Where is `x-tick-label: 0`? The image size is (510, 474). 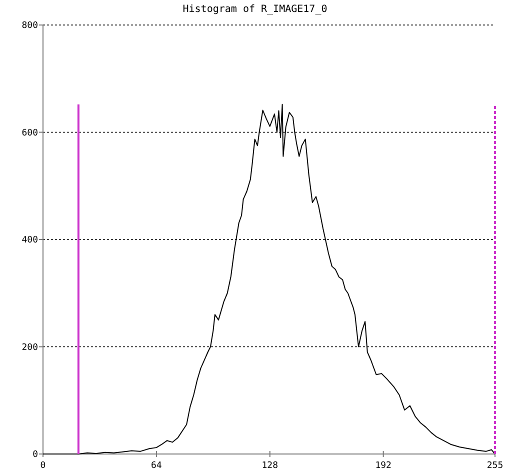
x-tick-label: 0 is located at coordinates (43, 466).